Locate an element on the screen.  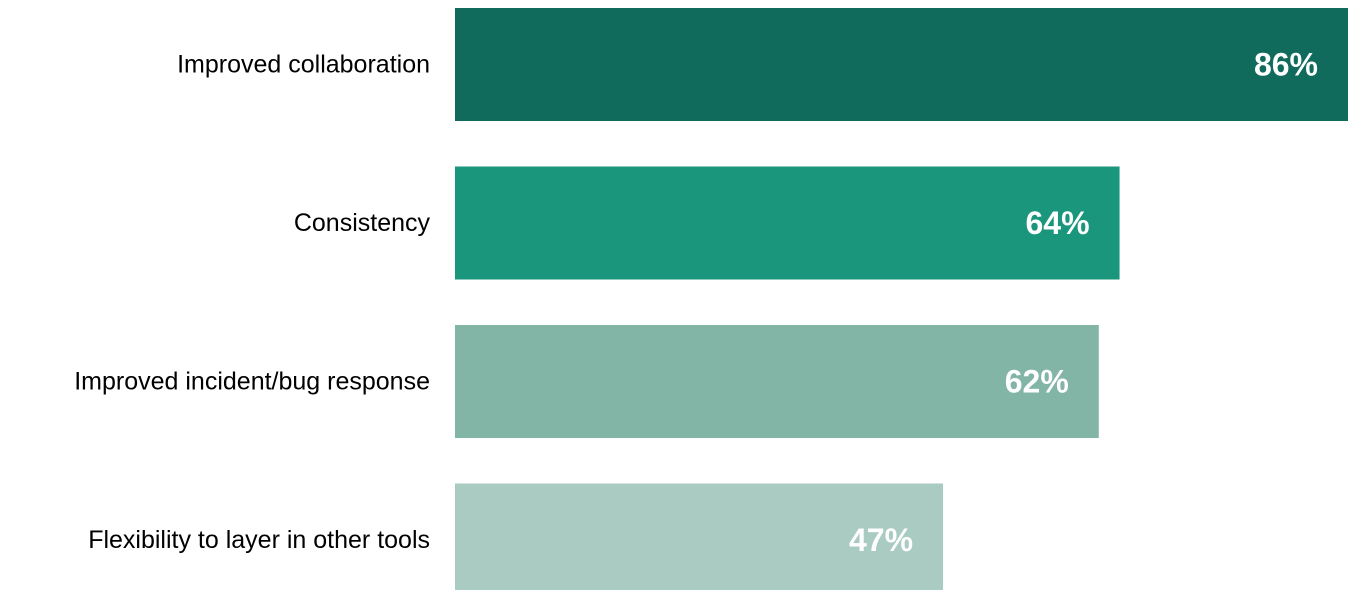
bar-group: Consistency 64% is located at coordinates (707, 223).